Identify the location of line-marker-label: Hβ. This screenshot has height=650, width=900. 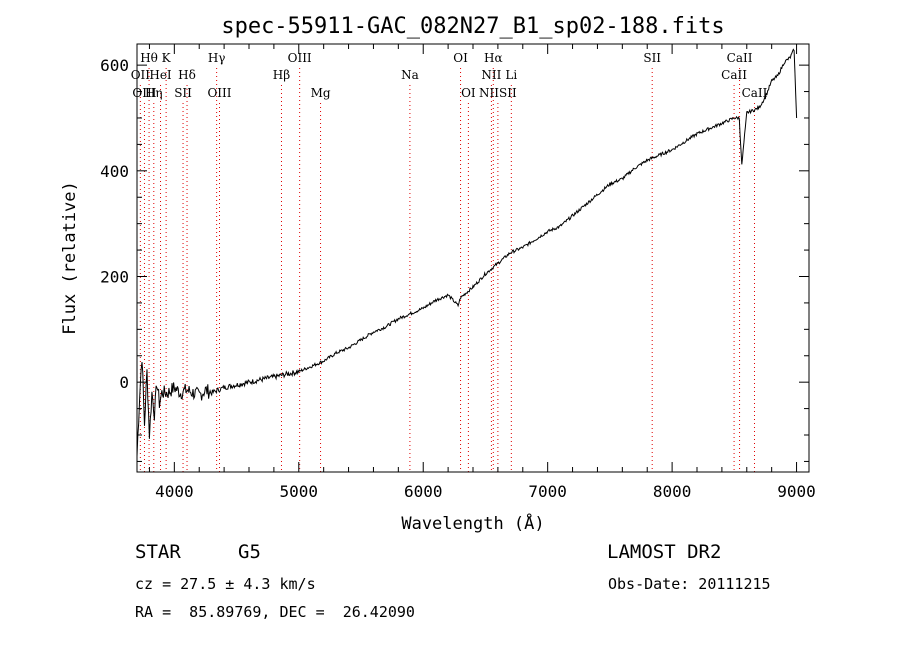
(281, 75).